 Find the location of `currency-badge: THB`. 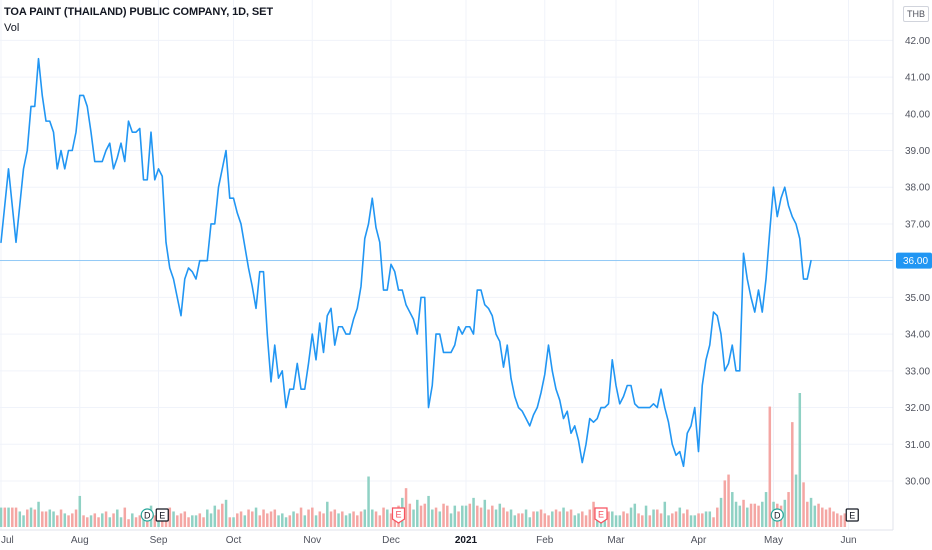

currency-badge: THB is located at coordinates (916, 14).